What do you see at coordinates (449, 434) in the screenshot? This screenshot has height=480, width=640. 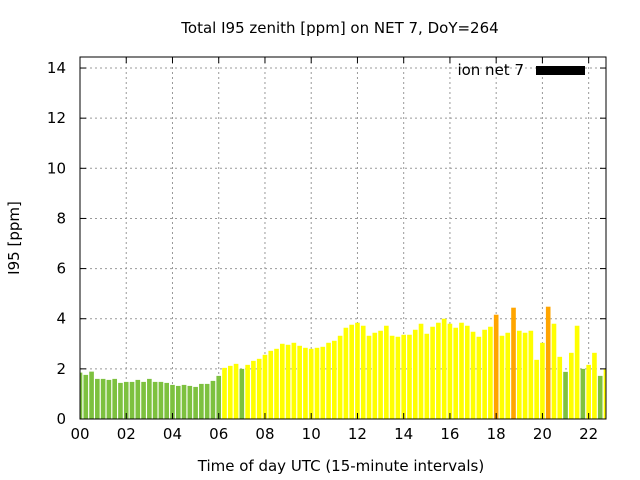 I see `x-tick-label: 16` at bounding box center [449, 434].